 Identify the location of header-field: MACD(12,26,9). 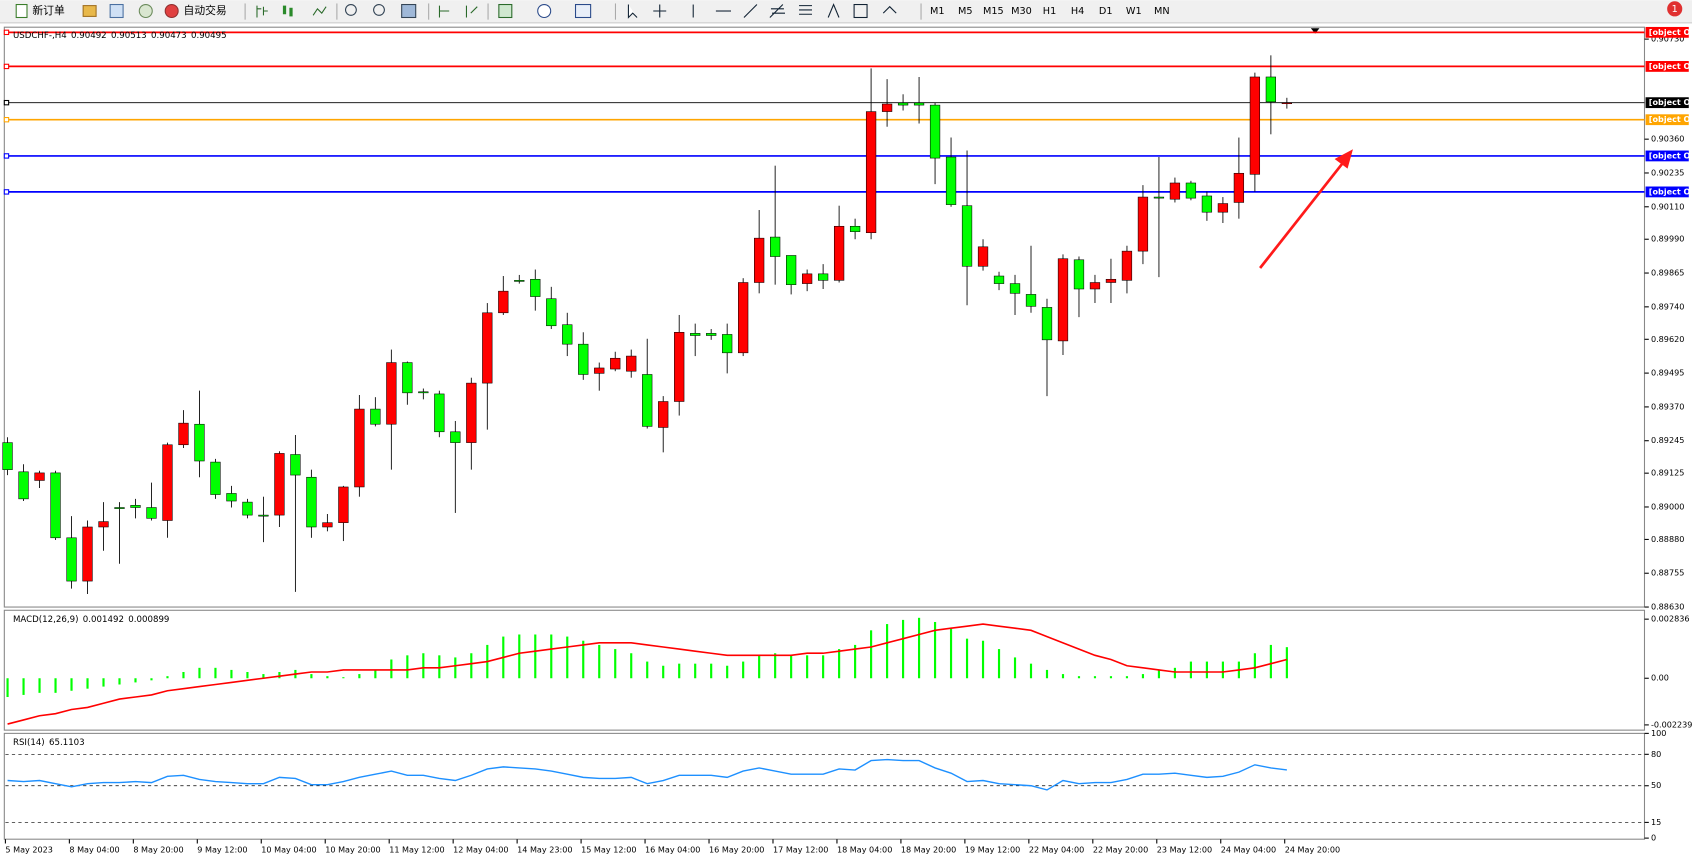
(46, 619).